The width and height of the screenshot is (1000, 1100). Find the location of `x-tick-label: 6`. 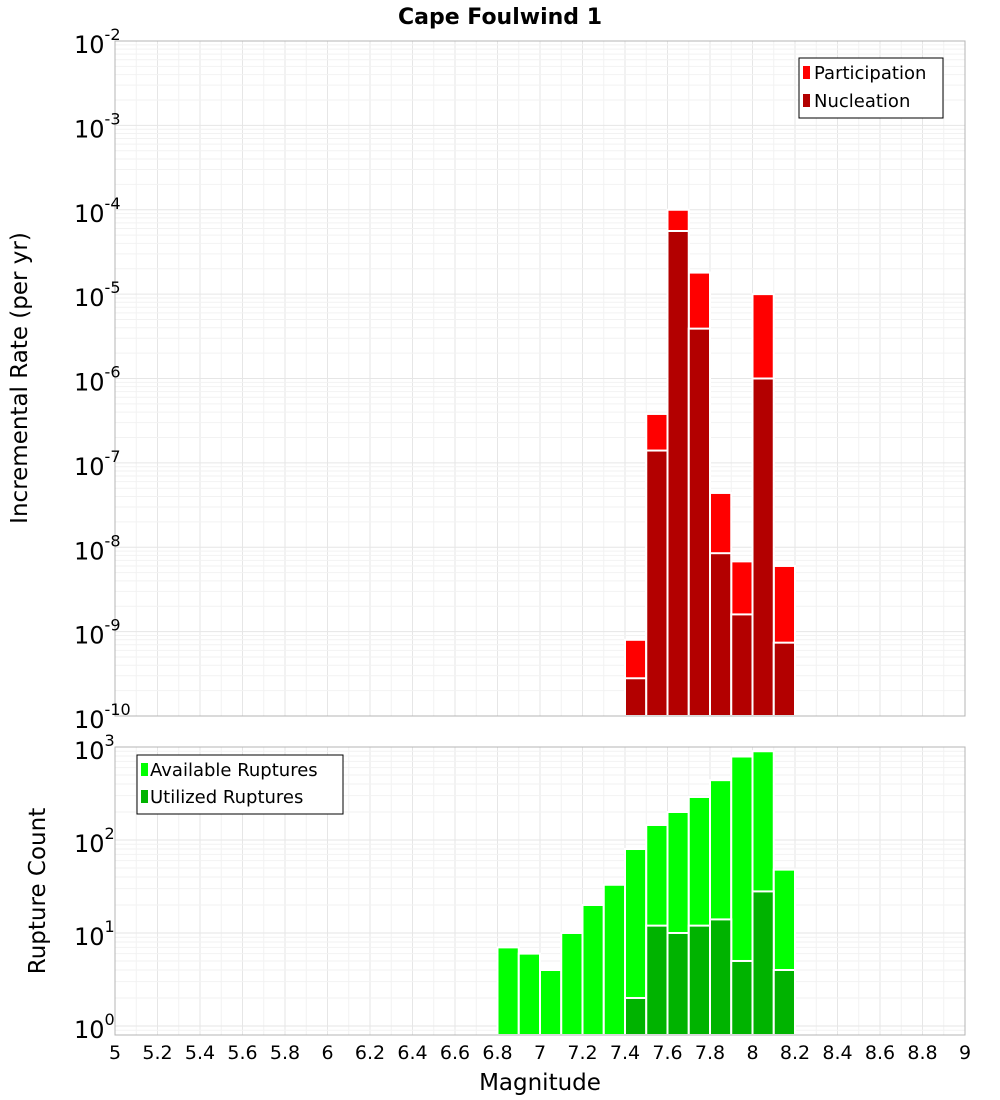

x-tick-label: 6 is located at coordinates (327, 1053).